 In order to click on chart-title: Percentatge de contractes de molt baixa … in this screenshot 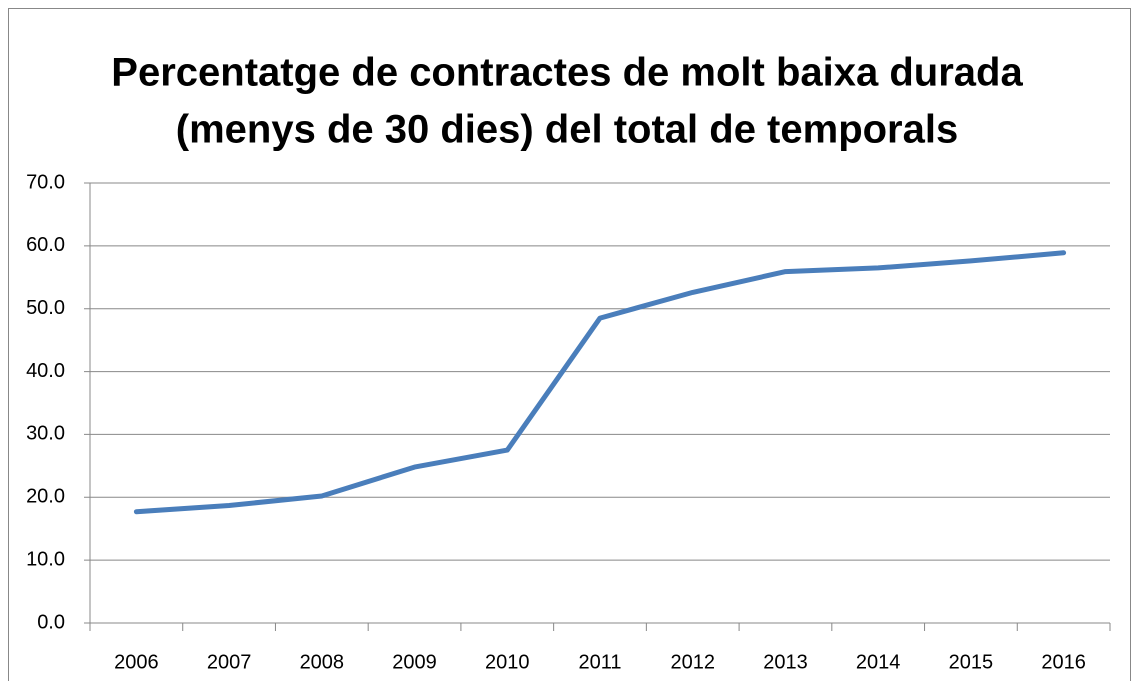, I will do `click(567, 73)`.